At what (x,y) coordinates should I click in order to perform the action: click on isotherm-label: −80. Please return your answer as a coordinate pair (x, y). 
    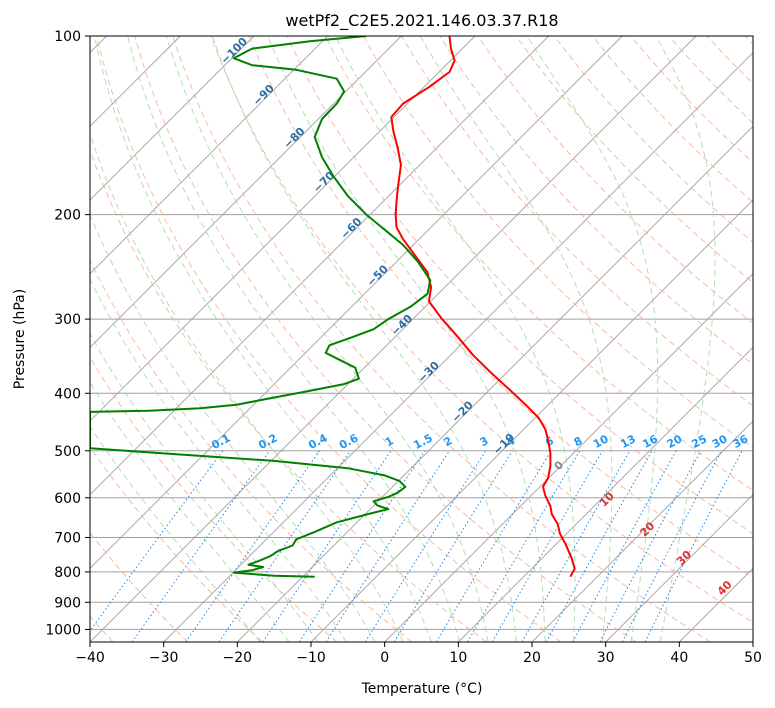
    Looking at the image, I should click on (294, 138).